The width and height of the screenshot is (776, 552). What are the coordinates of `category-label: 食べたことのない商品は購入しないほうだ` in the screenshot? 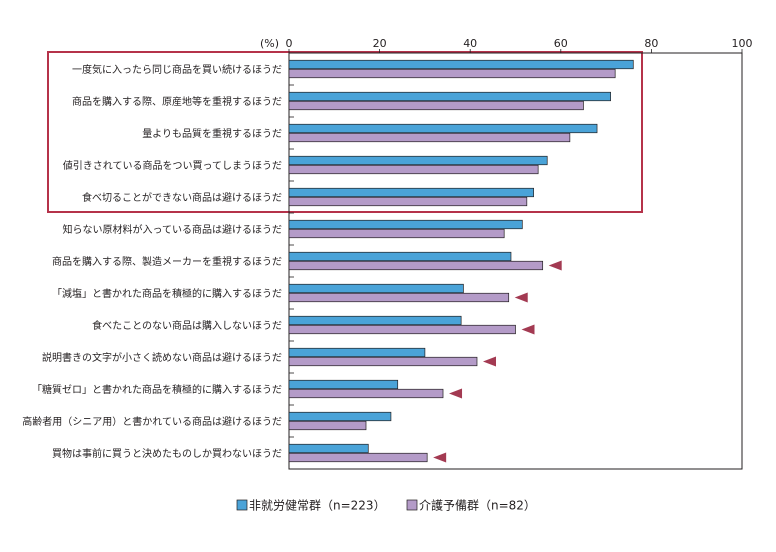 It's located at (187, 325).